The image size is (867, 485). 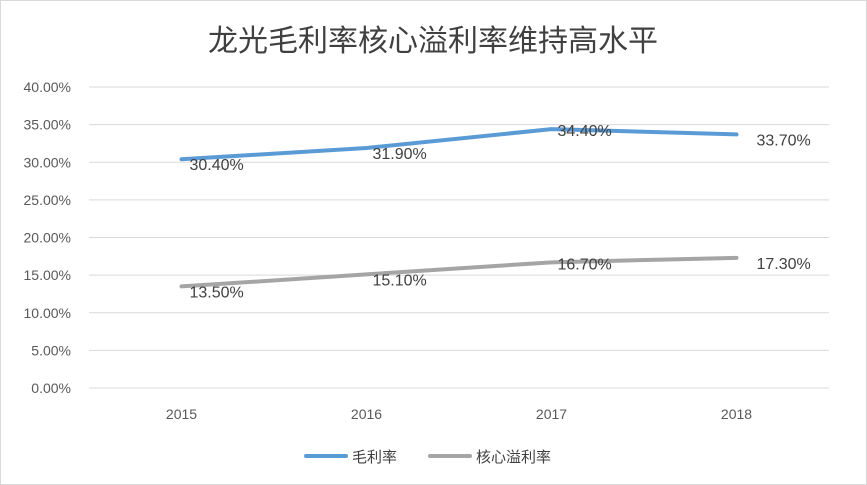 What do you see at coordinates (400, 280) in the screenshot?
I see `data-label: 15.10%` at bounding box center [400, 280].